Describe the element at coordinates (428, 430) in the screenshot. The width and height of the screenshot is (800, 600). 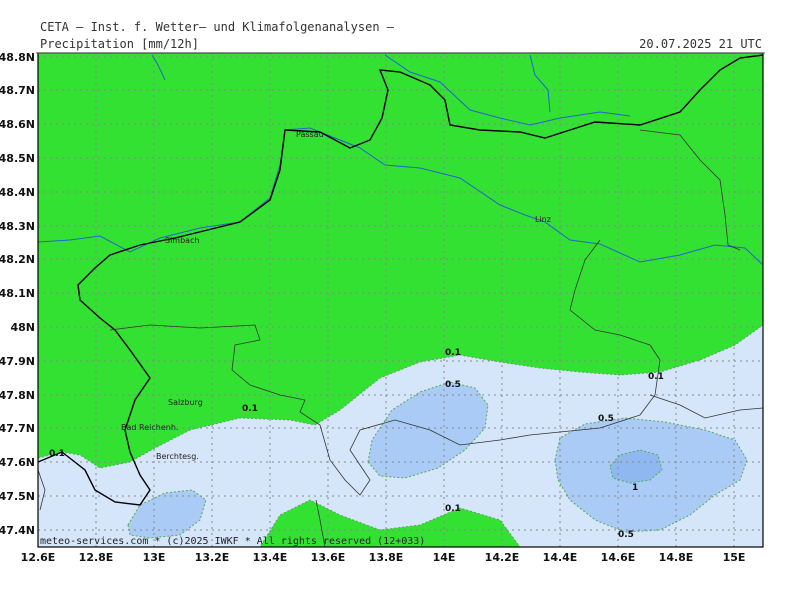
I see `precip-area-0-5-center` at that location.